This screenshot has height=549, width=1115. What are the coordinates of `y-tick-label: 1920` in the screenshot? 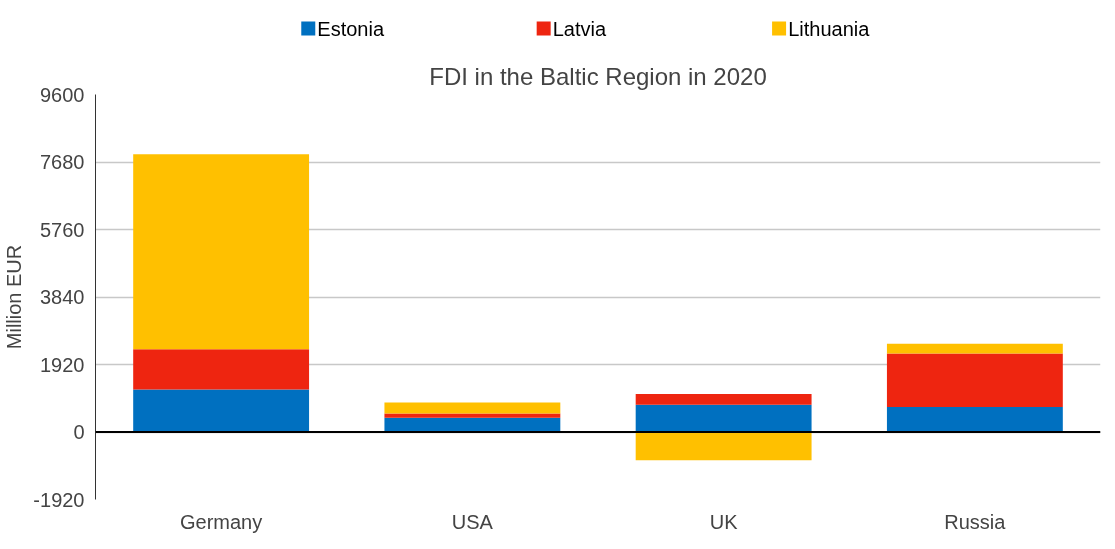 It's located at (62, 364).